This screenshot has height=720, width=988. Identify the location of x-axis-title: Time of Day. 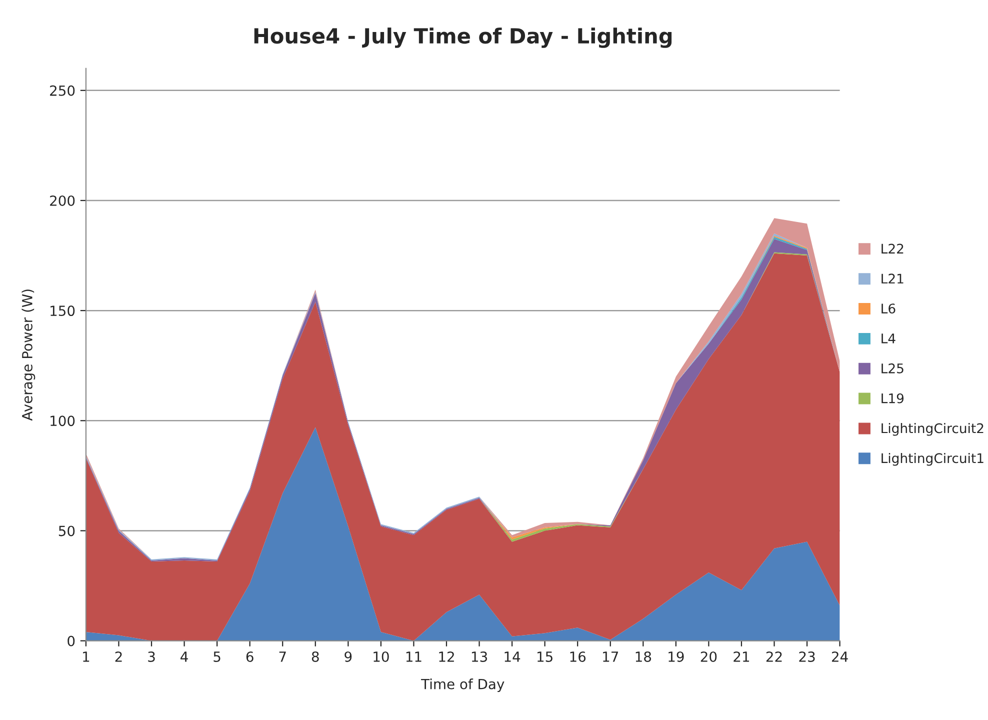
(462, 685).